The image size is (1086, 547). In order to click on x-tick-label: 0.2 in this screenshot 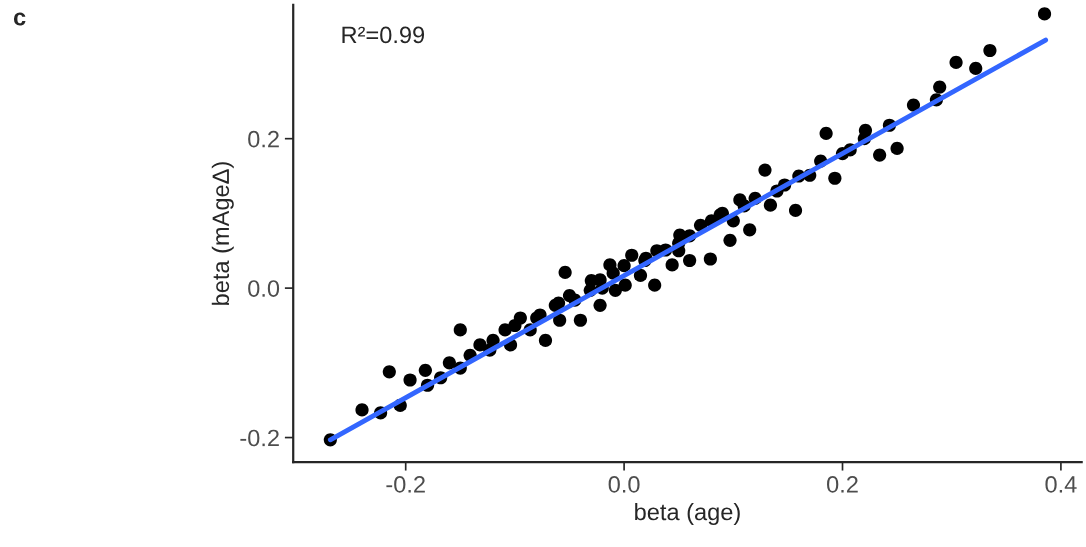, I will do `click(842, 484)`.